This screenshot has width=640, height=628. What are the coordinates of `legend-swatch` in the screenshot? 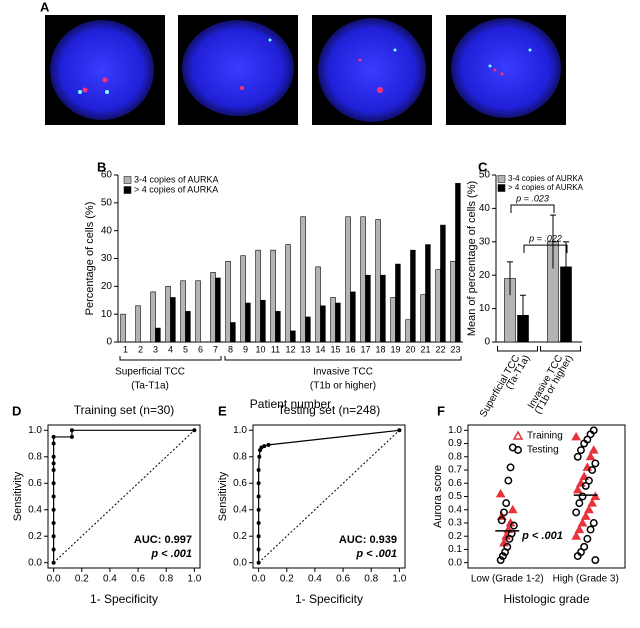 It's located at (127, 180).